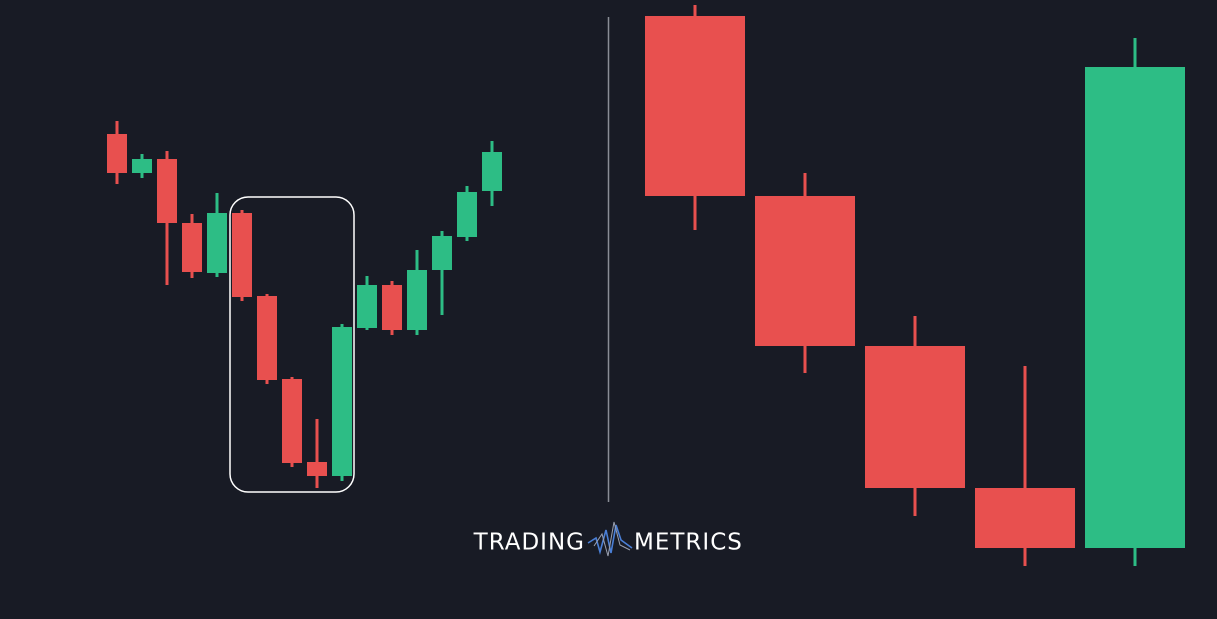 Image resolution: width=1217 pixels, height=619 pixels. I want to click on logo-icon-shadow, so click(612, 539).